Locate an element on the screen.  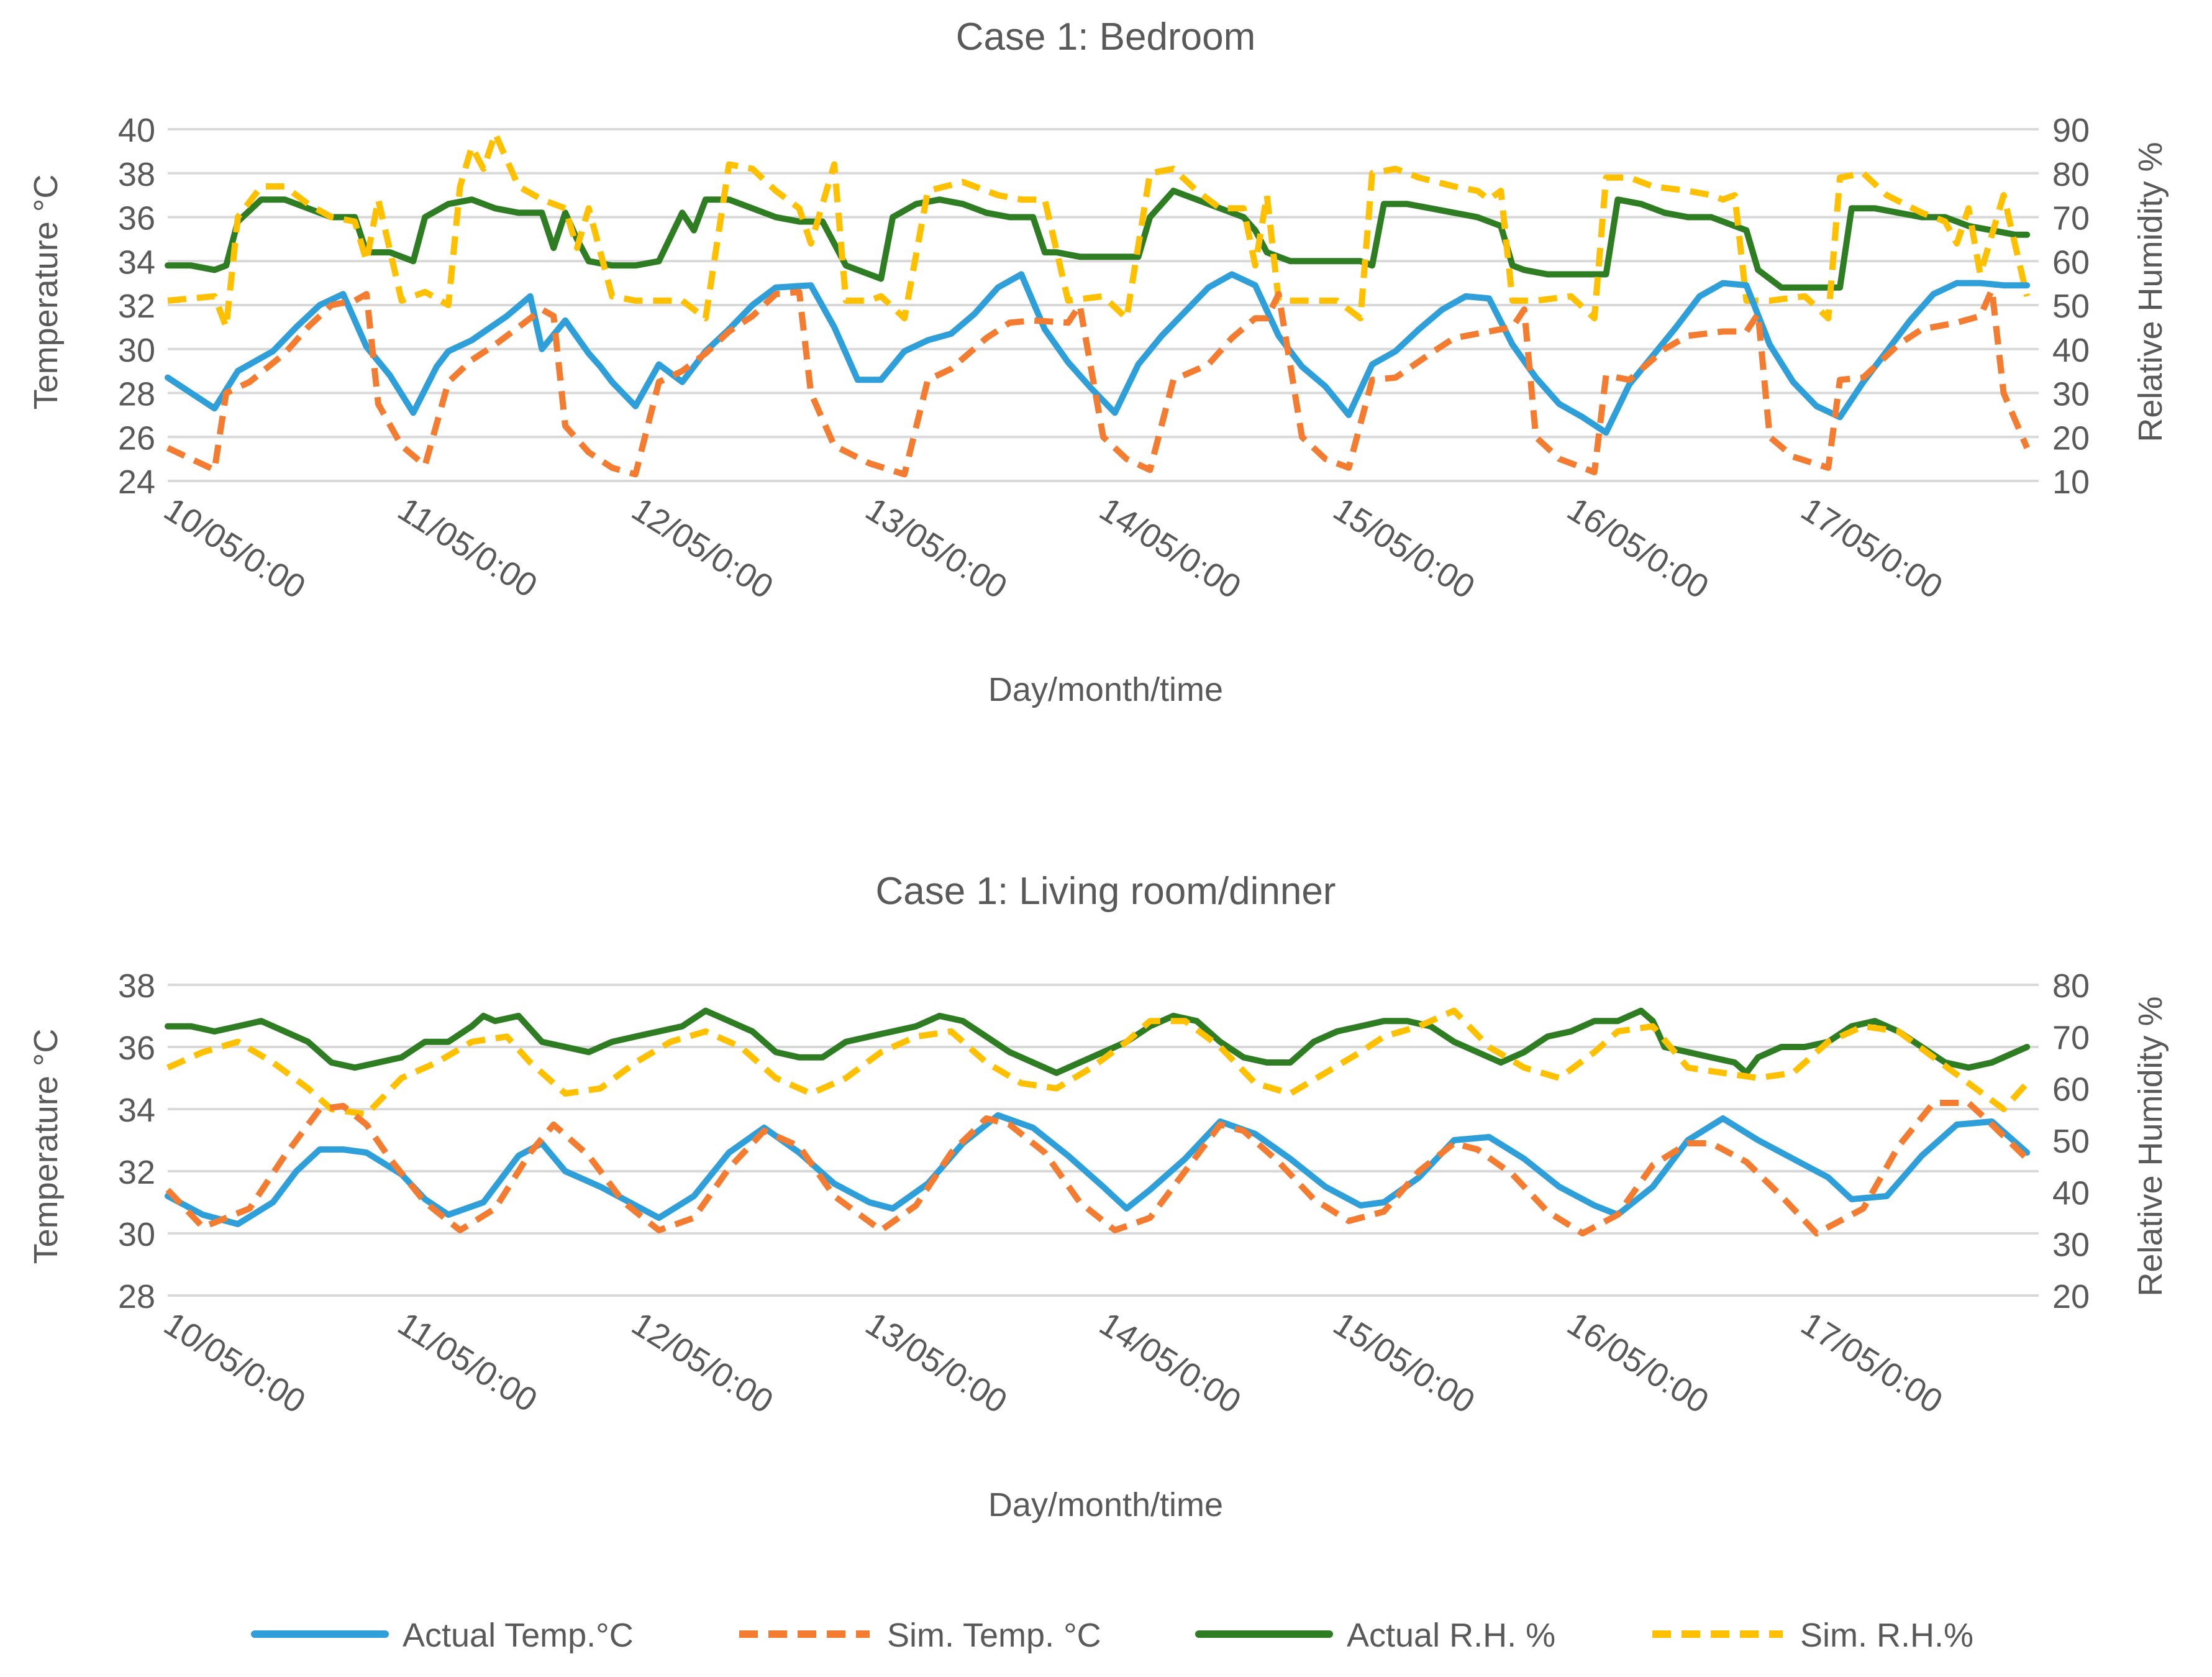
legend-item-sim-temp: Sim. Temp. °C is located at coordinates (920, 1635).